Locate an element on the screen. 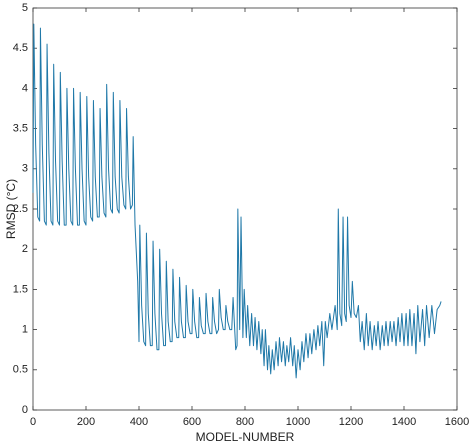 Image resolution: width=474 pixels, height=445 pixels. x-tick-label: 600 is located at coordinates (192, 422).